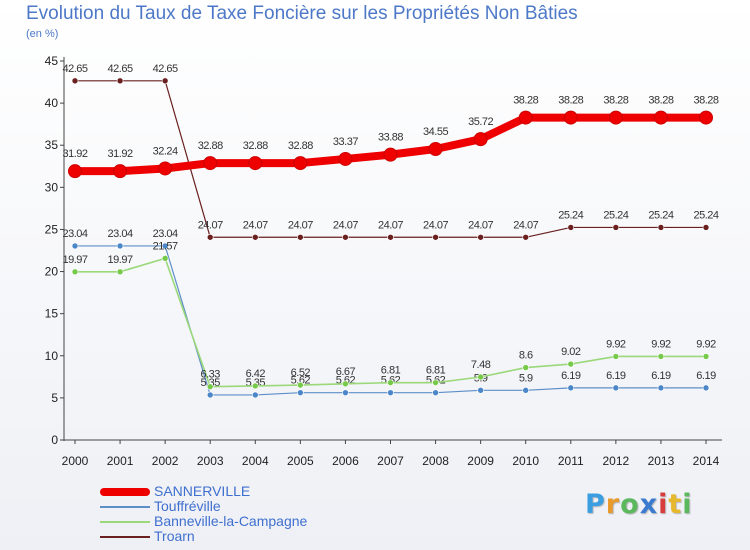 This screenshot has width=750, height=550. Describe the element at coordinates (706, 461) in the screenshot. I see `x-tick-label-2014: 2014` at that location.